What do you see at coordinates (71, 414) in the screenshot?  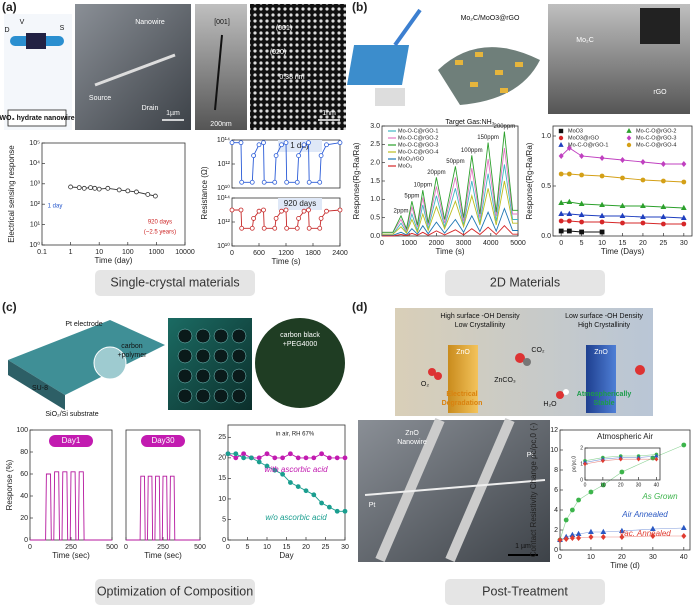 I see `image-text: SiO₂/Si substrate` at bounding box center [71, 414].